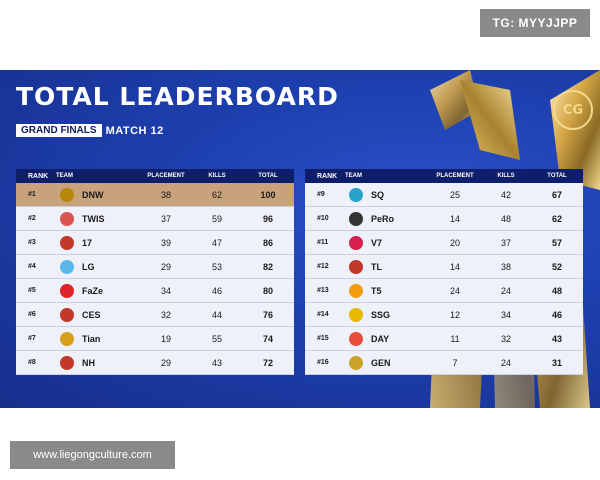 The height and width of the screenshot is (480, 600). Describe the element at coordinates (535, 23) in the screenshot. I see `telegram-watermark: TG: MYYJJPP` at that location.